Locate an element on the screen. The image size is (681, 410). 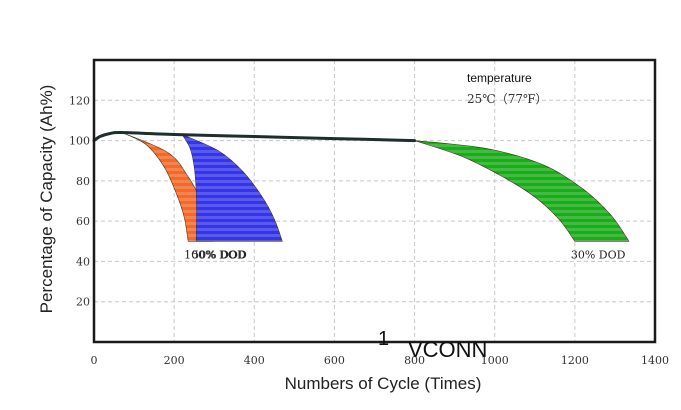
watermark-digit: 1 is located at coordinates (383, 339).